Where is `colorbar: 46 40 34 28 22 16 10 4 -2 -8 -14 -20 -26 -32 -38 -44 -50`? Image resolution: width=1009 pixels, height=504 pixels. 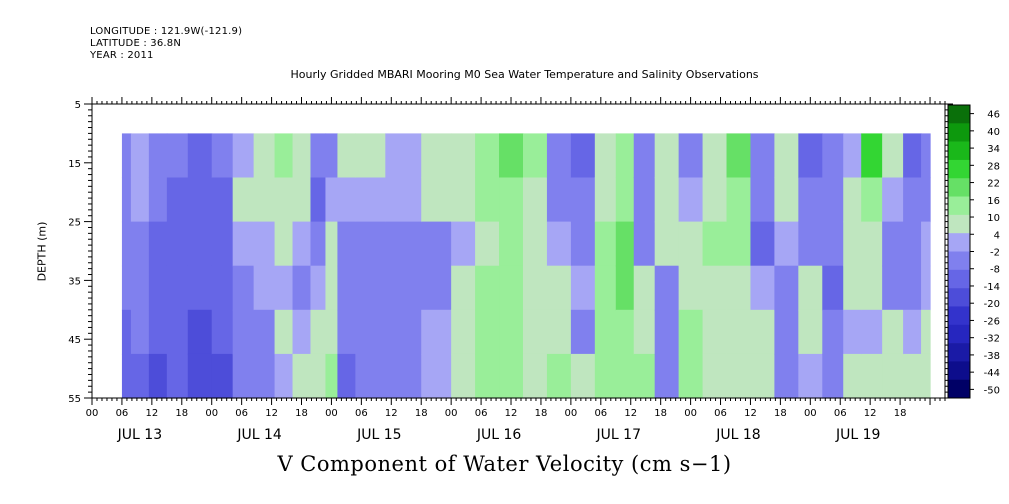
colorbar: 46 40 34 28 22 16 10 4 -2 -8 -14 -20 -26 -32 -38 -44 -50 is located at coordinates (973, 251).